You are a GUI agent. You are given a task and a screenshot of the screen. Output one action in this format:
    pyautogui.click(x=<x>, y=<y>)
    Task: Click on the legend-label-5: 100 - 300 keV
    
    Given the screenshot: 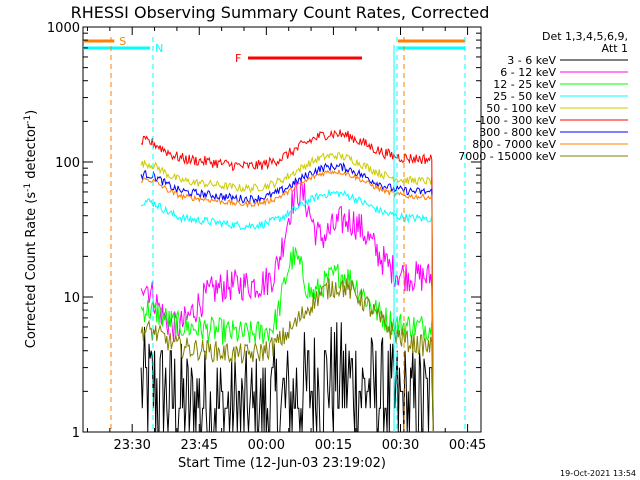 What is the action you would take?
    pyautogui.click(x=517, y=120)
    